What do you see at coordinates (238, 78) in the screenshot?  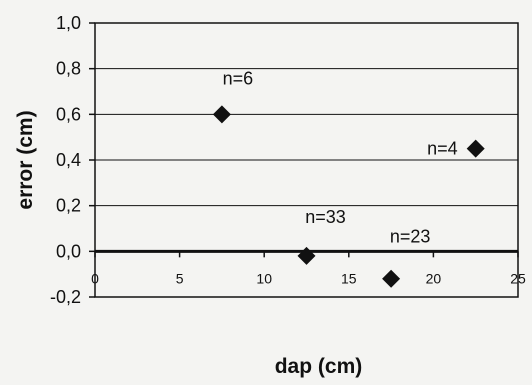 I see `point-annotation: n=6` at bounding box center [238, 78].